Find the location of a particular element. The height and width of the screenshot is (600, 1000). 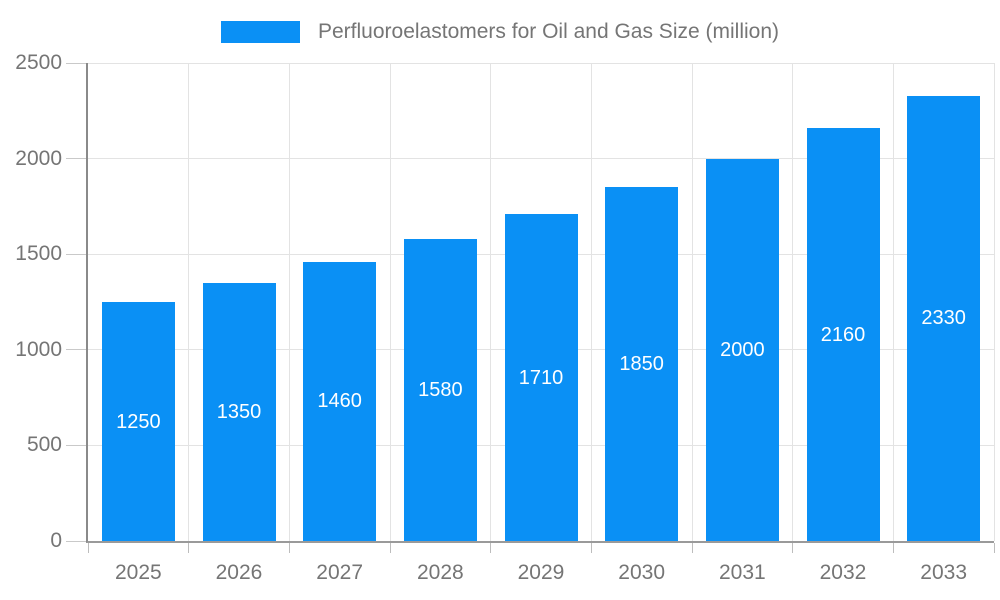

bar: 1580 is located at coordinates (440, 389).